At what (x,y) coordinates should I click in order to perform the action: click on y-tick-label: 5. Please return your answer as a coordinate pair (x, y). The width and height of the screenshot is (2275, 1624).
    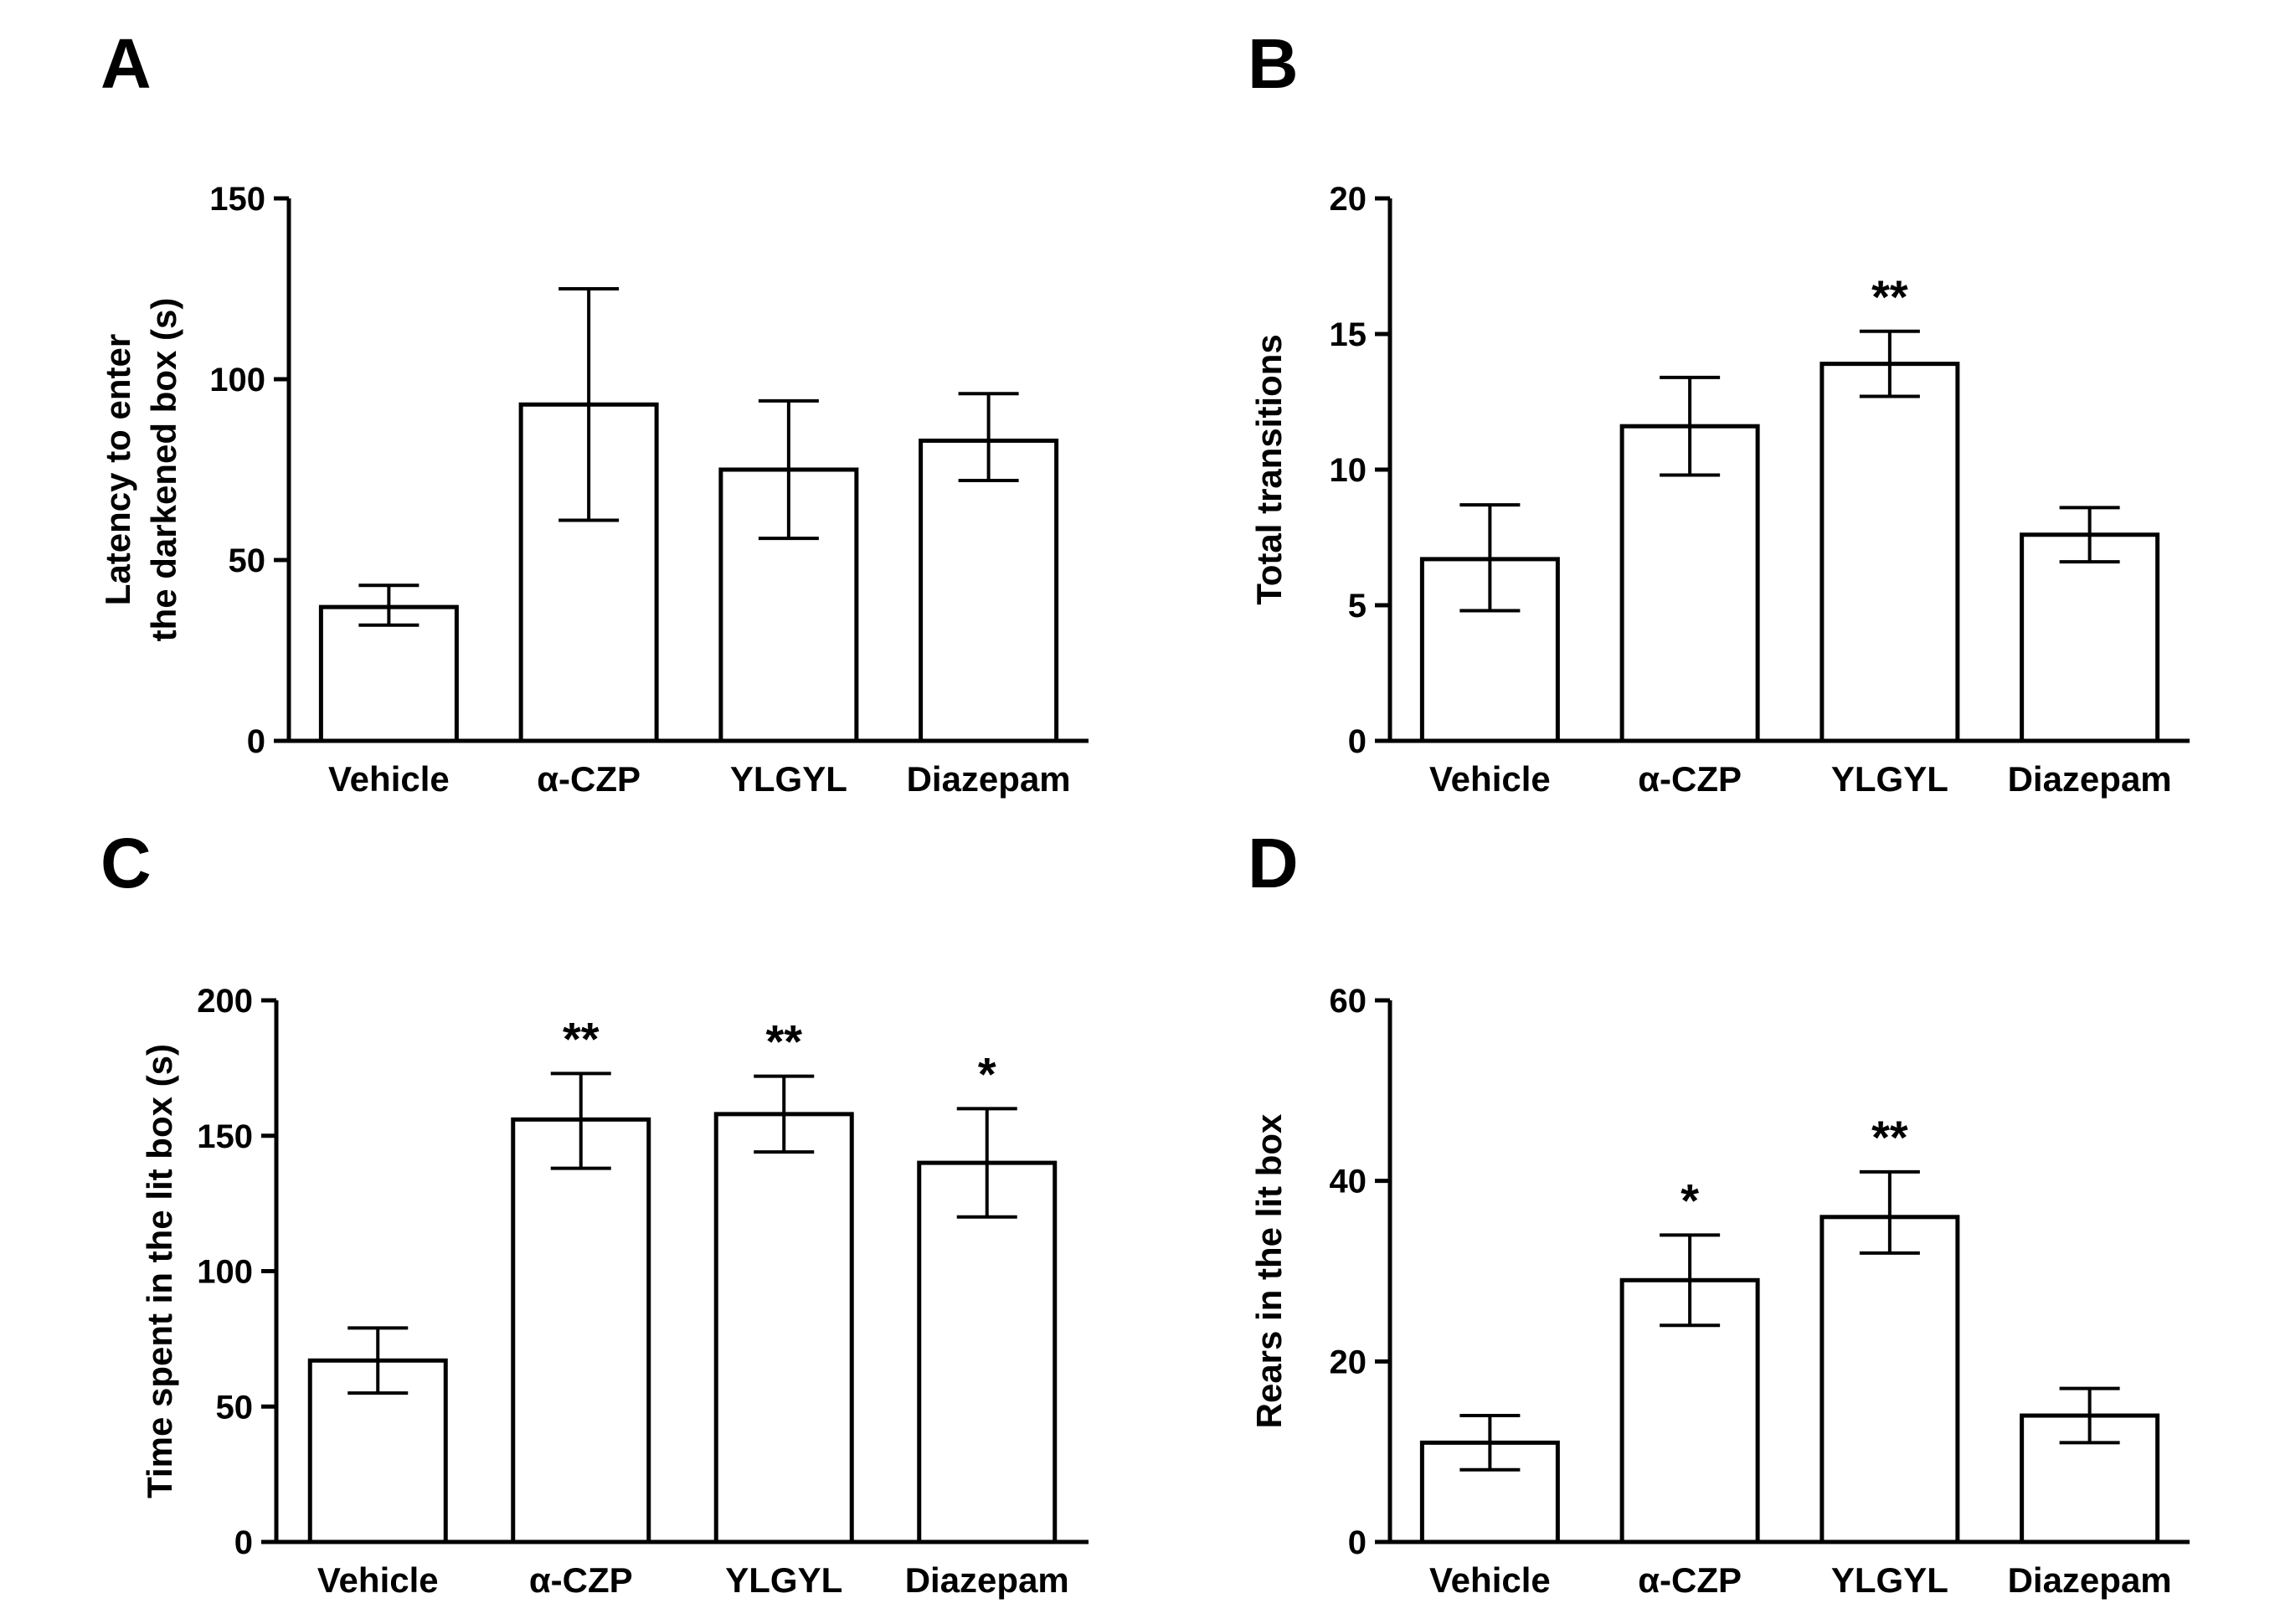
    Looking at the image, I should click on (1358, 606).